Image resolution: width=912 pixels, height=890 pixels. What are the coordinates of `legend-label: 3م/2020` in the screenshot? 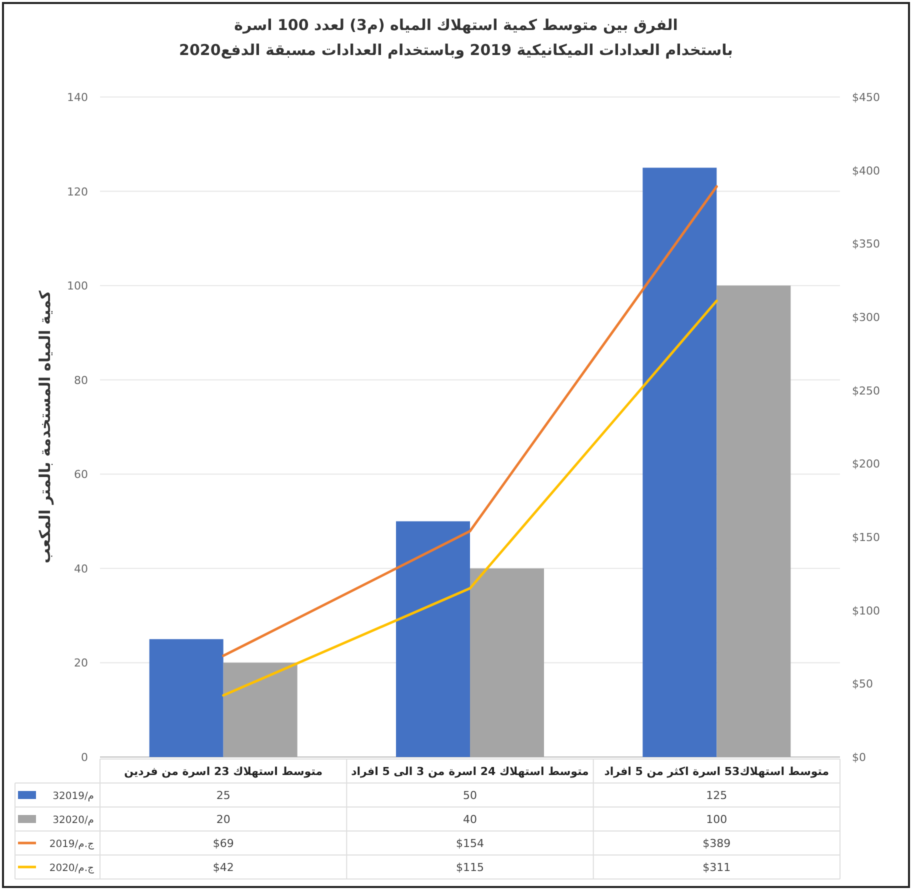 It's located at (73, 820).